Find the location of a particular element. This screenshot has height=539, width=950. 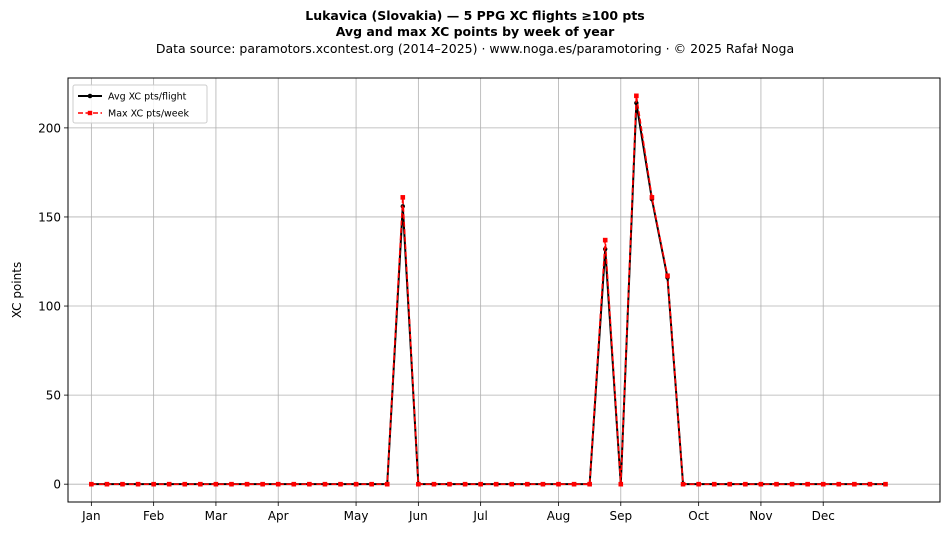

y-axis-label: XC points is located at coordinates (17, 290).